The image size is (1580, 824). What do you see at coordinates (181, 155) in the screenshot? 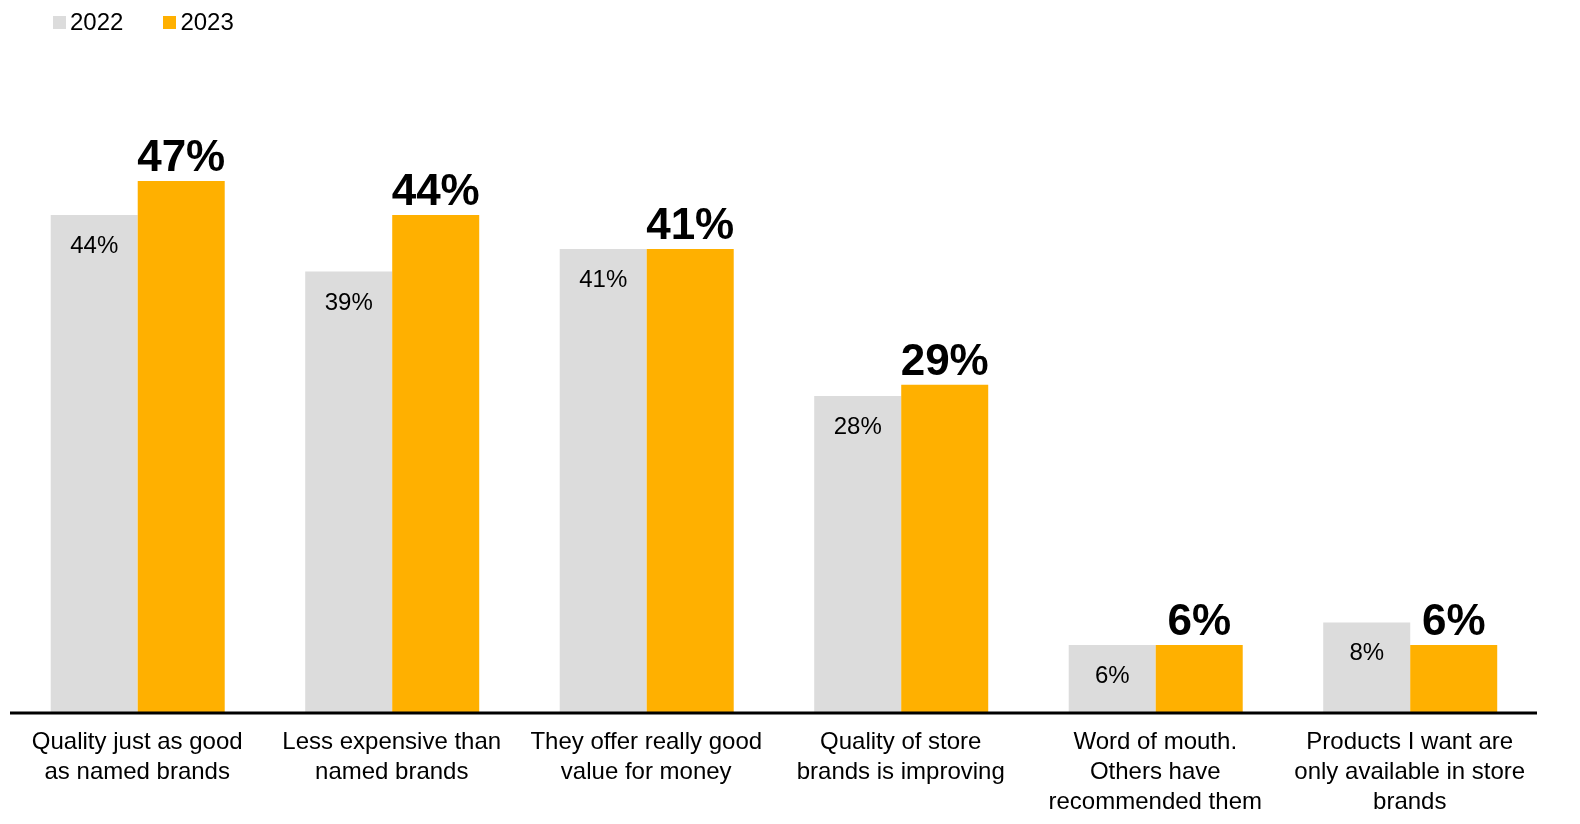
I see `data-label: 47%` at bounding box center [181, 155].